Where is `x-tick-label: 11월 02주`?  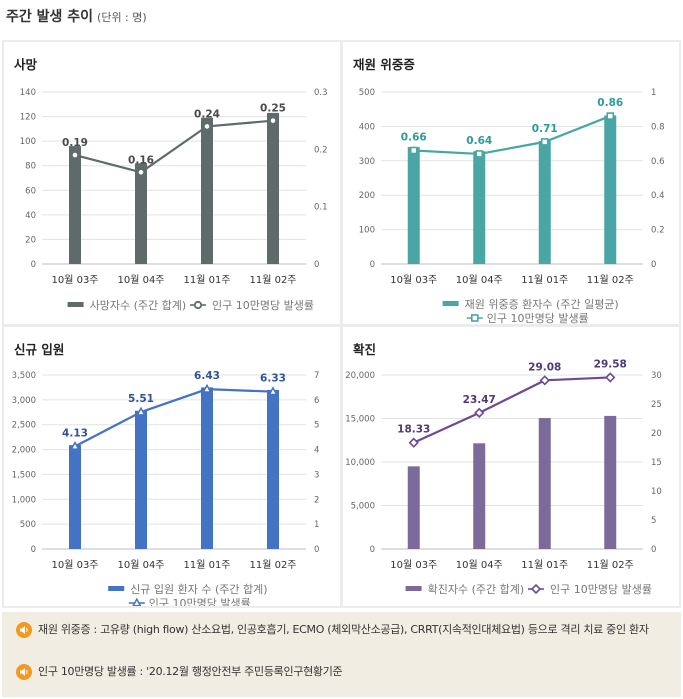
x-tick-label: 11월 02주 is located at coordinates (272, 280).